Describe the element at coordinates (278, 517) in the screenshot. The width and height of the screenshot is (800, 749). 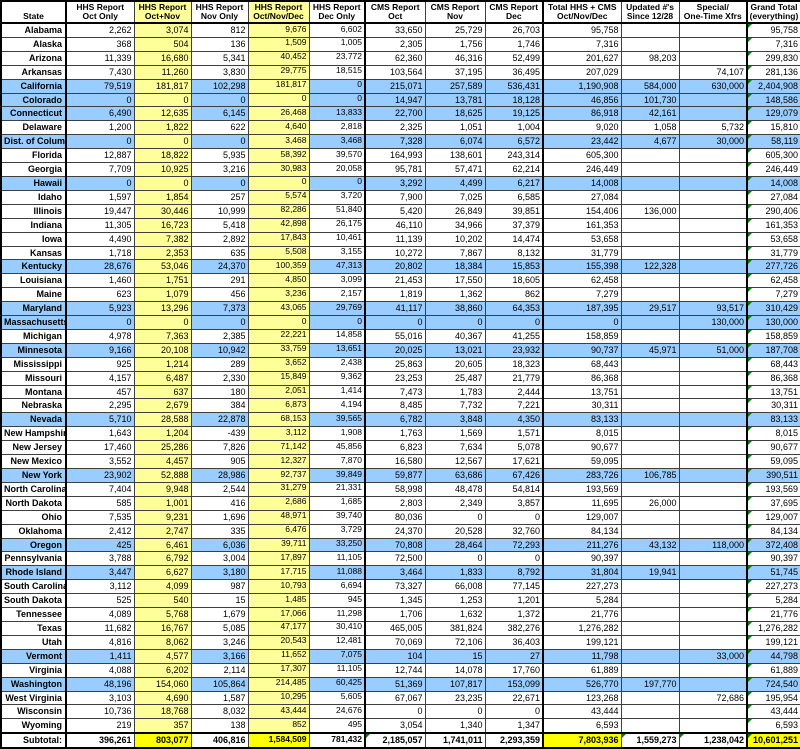
I see `cell-hhs_ond: 48,971` at that location.